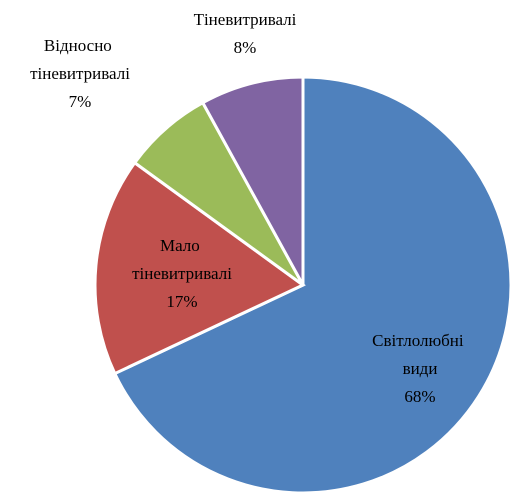 The width and height of the screenshot is (513, 502). What do you see at coordinates (182, 259) in the screenshot?
I see `slice-label: Мало тіневитривалі` at bounding box center [182, 259].